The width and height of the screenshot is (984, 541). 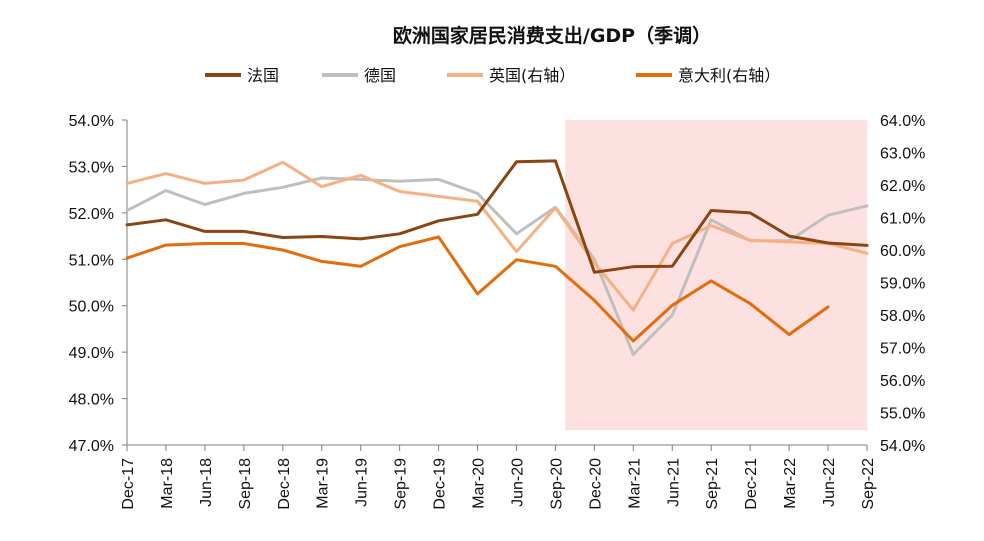 I want to click on y-right-tick-label: 60.0%, so click(x=902, y=251).